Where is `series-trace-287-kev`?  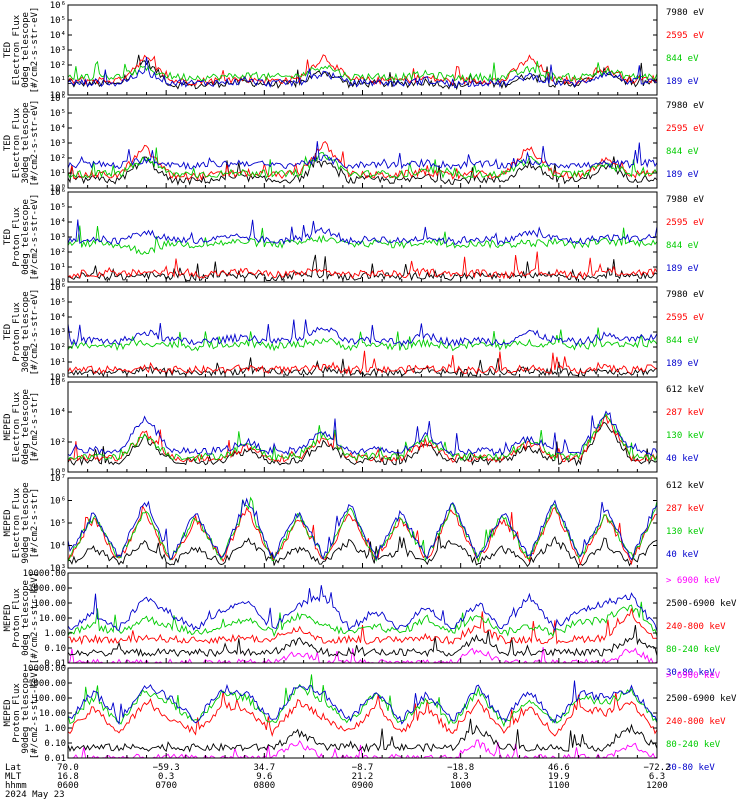 series-trace-287-kev is located at coordinates (362, 535).